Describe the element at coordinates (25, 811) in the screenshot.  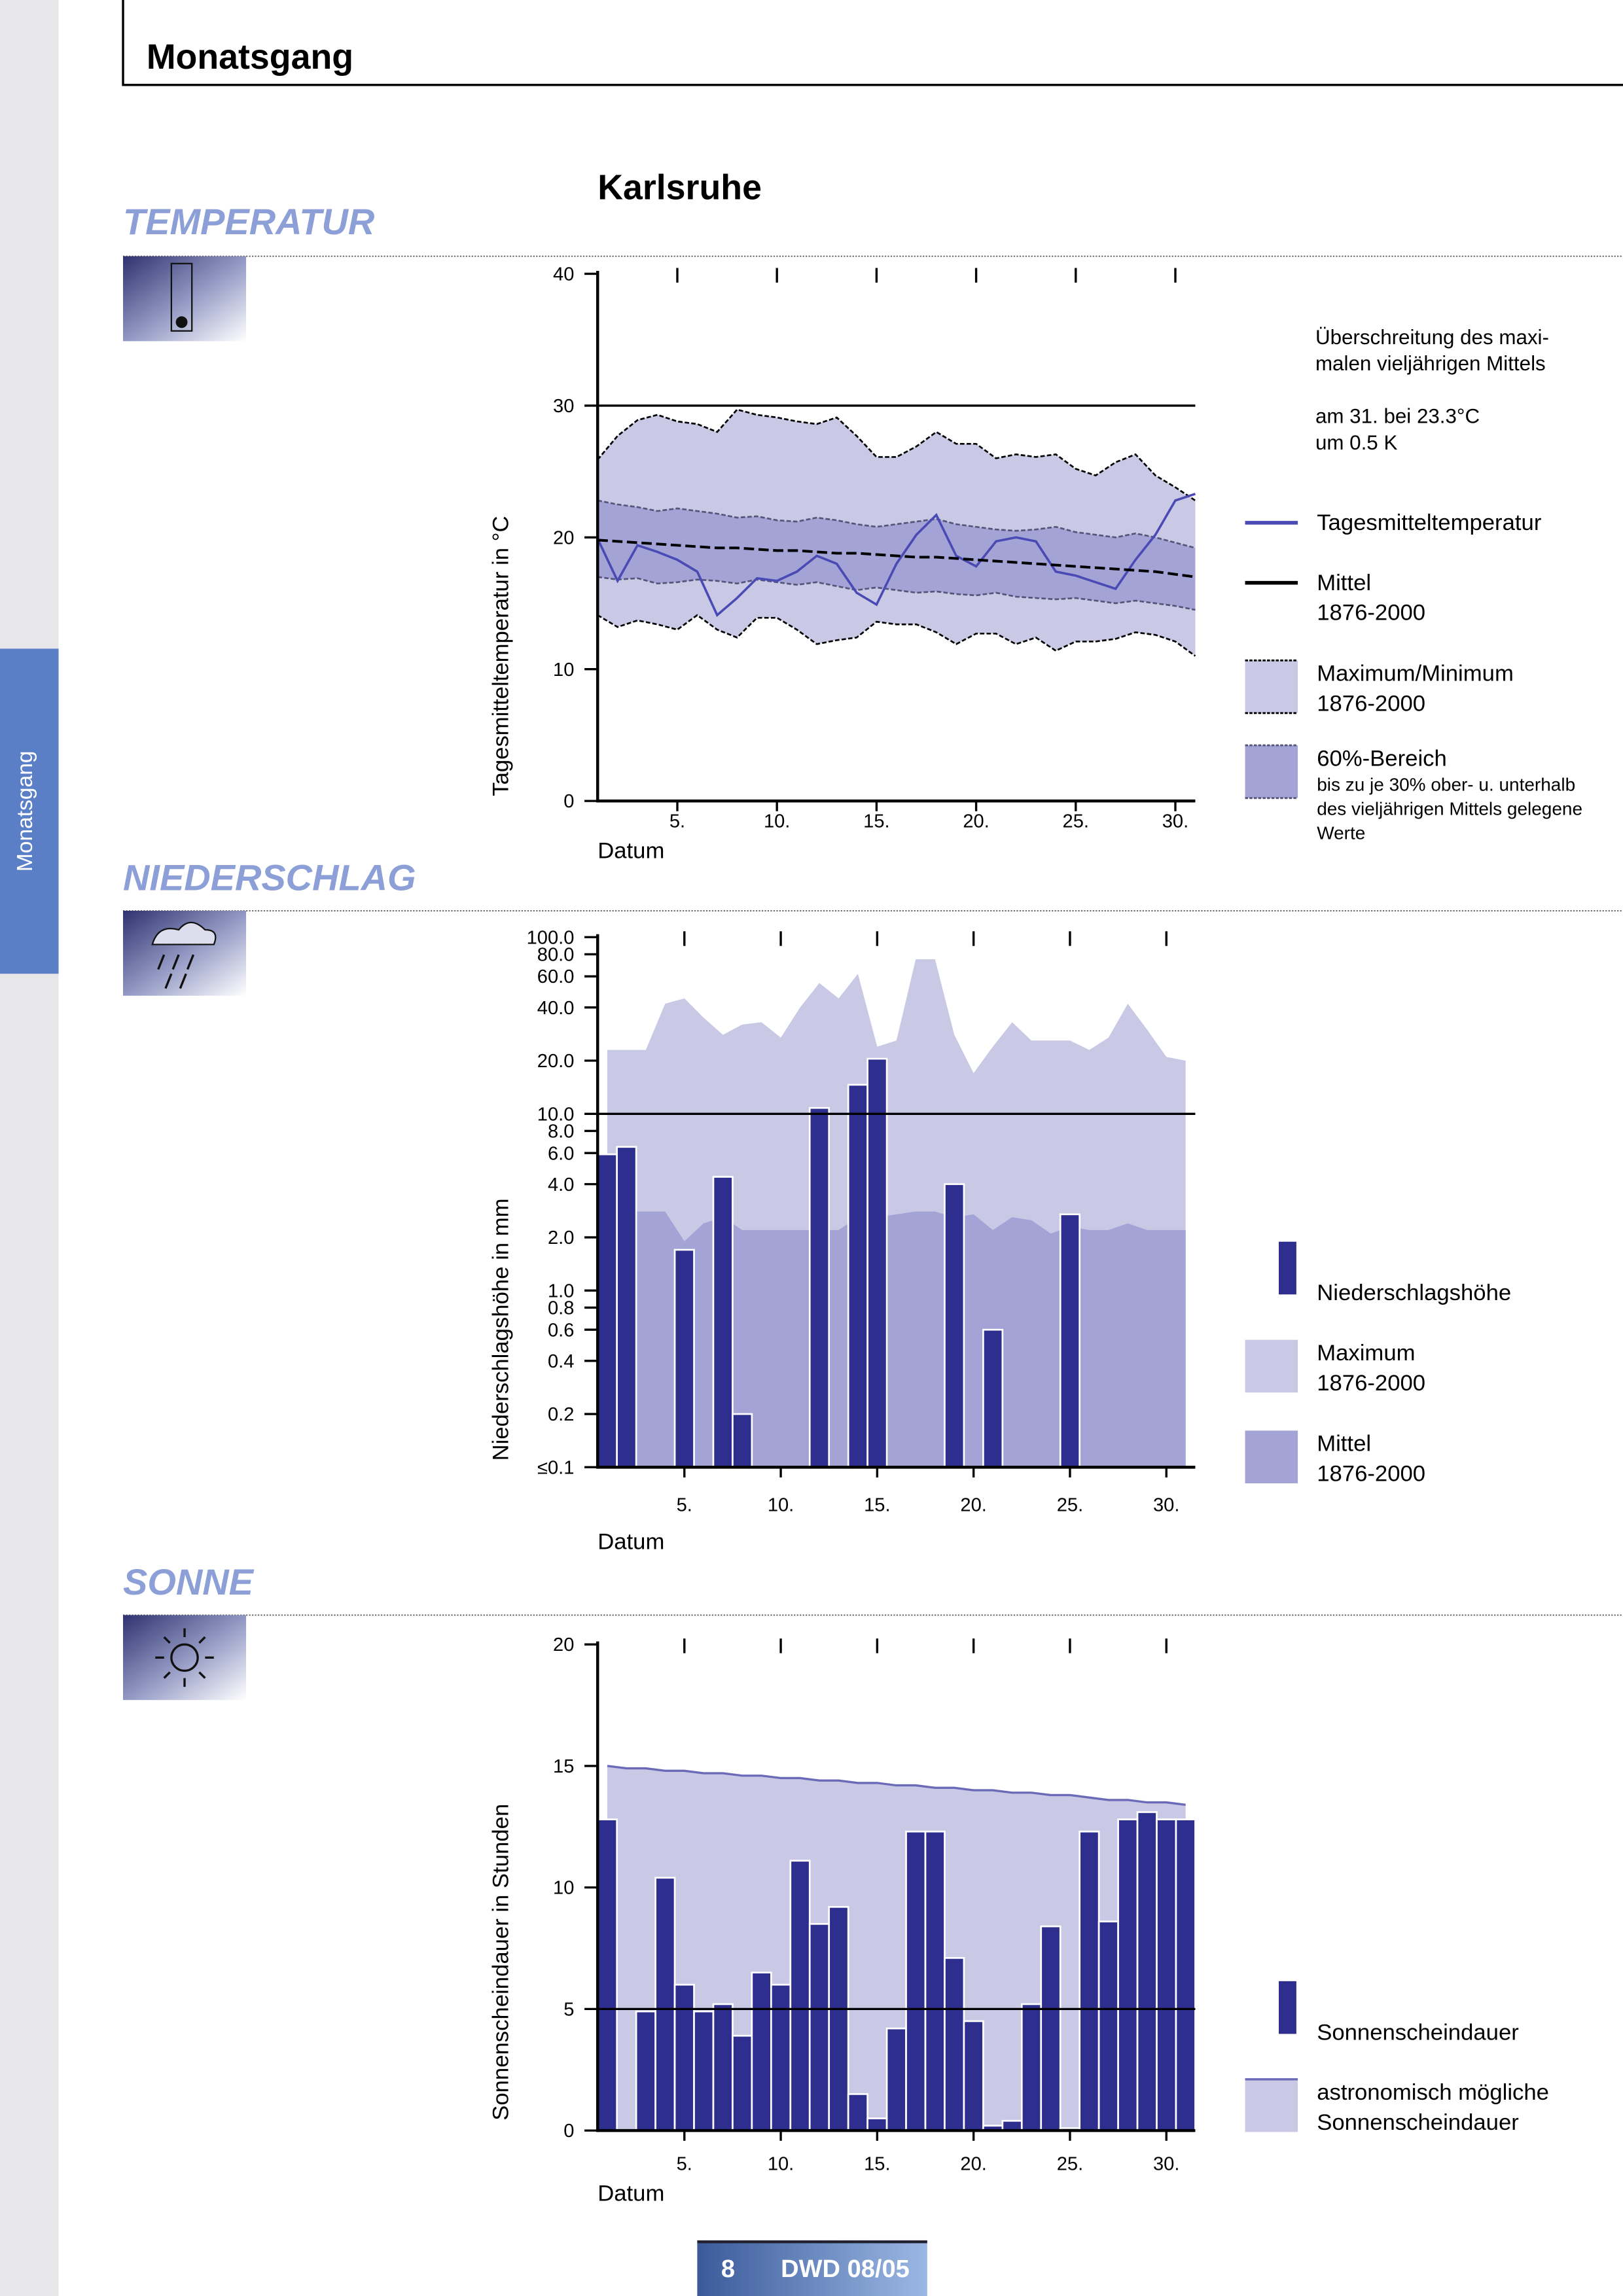
I see `side-tab-label: Monatsgang` at that location.